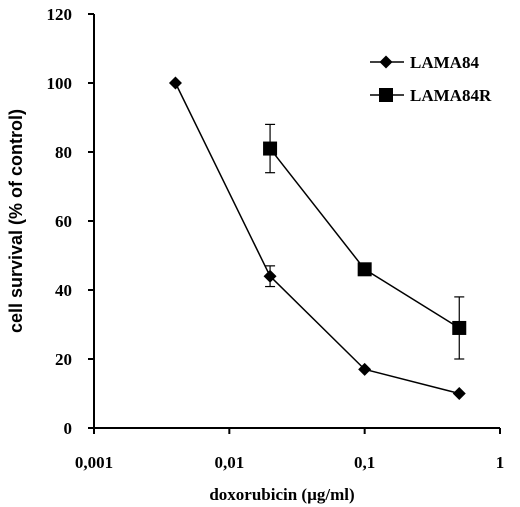 This screenshot has width=520, height=507. Describe the element at coordinates (386, 95) in the screenshot. I see `legend-marker-lama84r` at that location.